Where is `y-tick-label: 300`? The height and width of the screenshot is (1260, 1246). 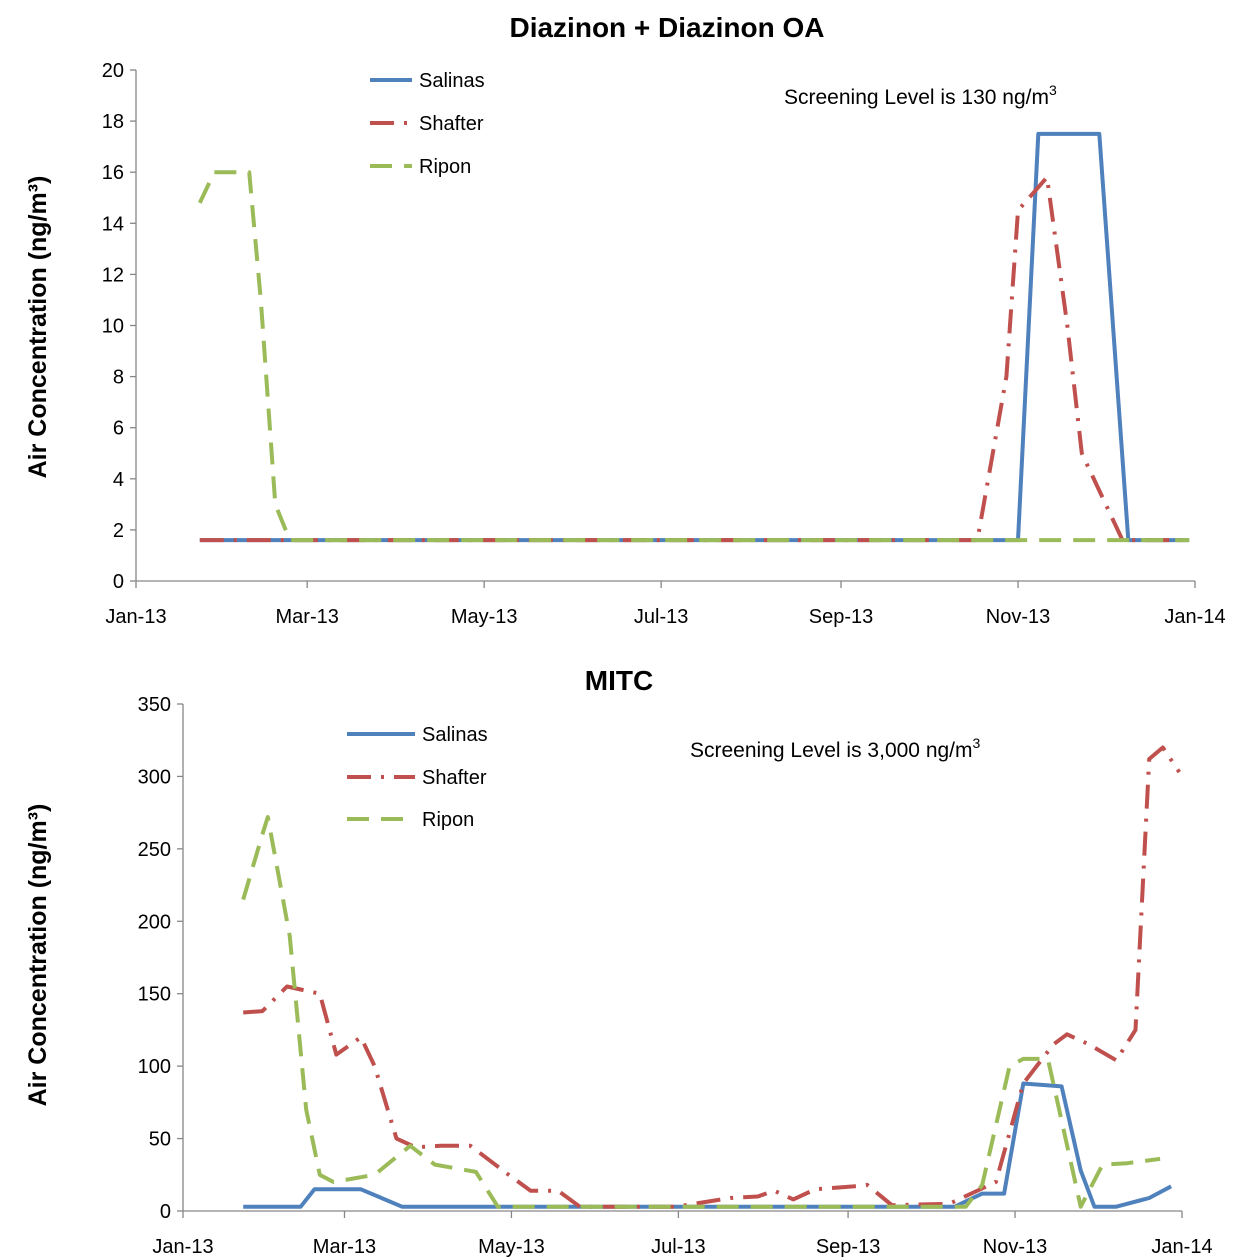
y-tick-label: 300 is located at coordinates (154, 777).